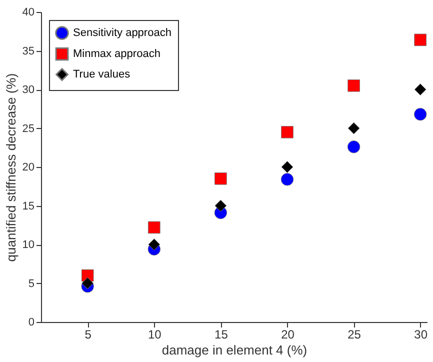  What do you see at coordinates (288, 335) in the screenshot?
I see `x-tick-label: 20` at bounding box center [288, 335].